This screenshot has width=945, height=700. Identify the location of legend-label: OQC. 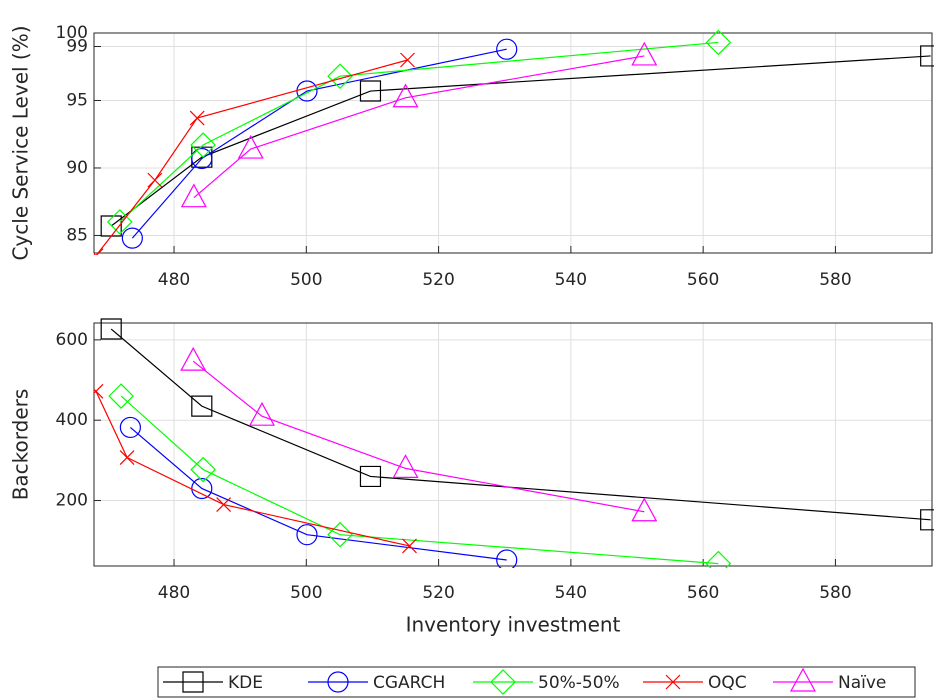
(727, 683).